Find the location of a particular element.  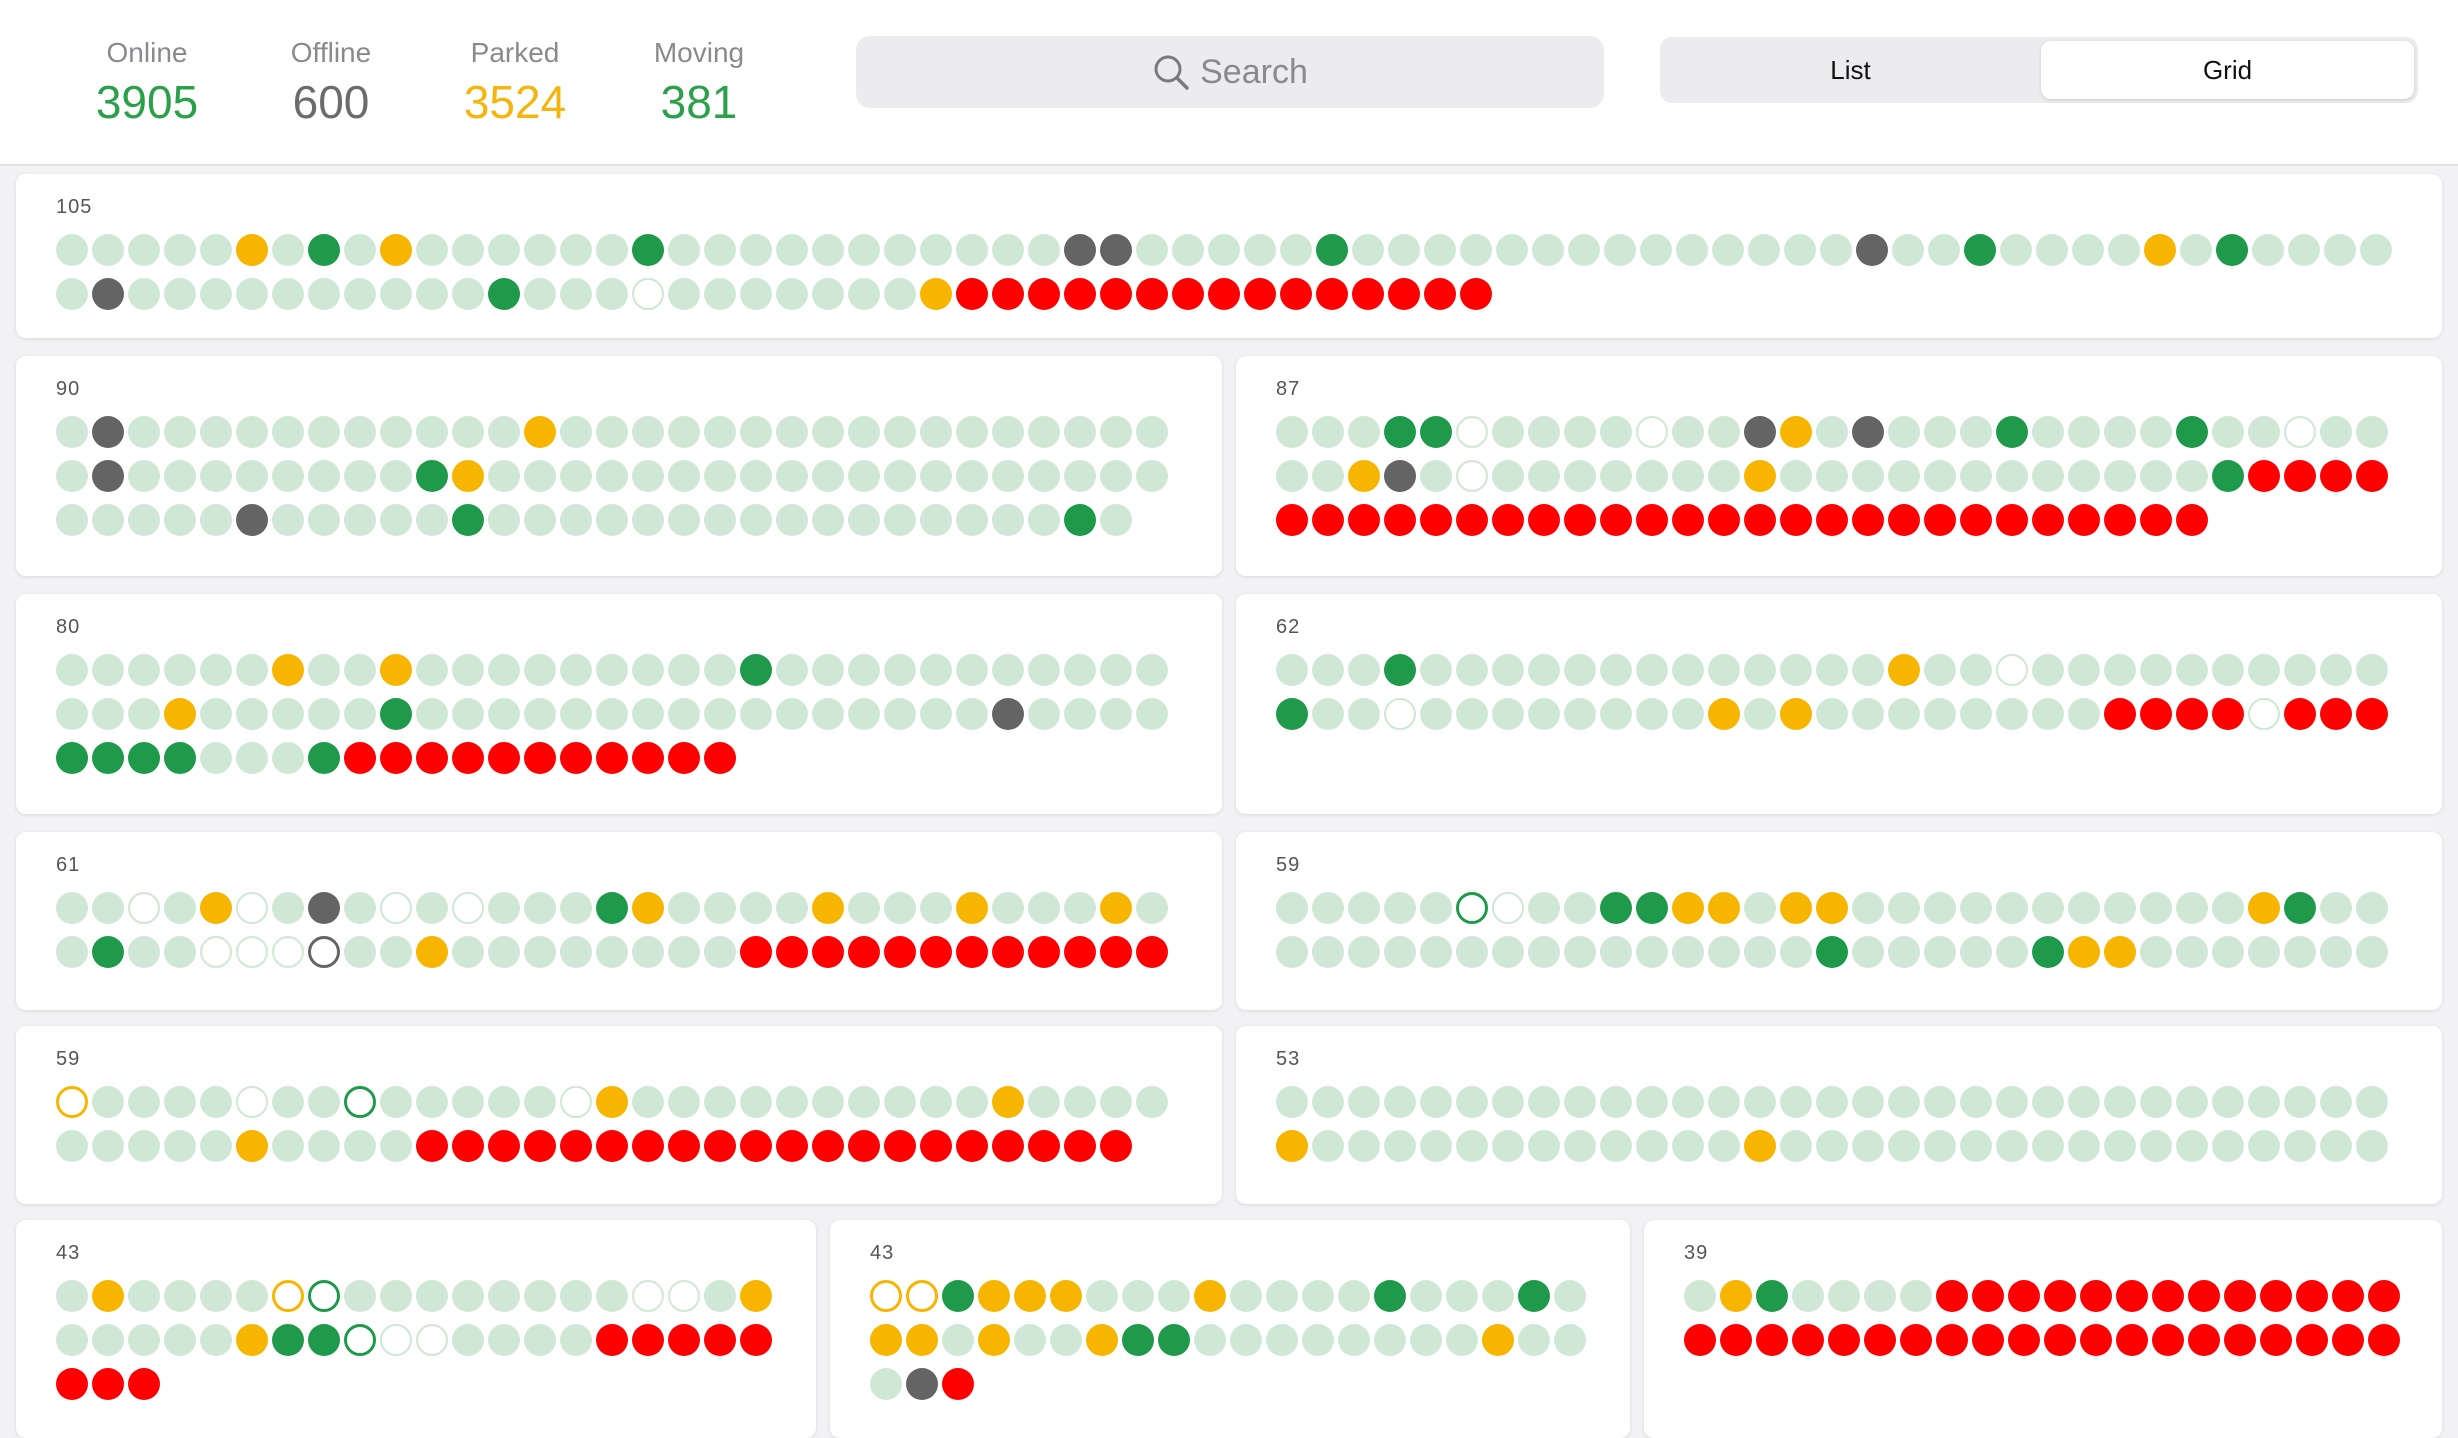

vehicle-dot-empty-green is located at coordinates (324, 1296).